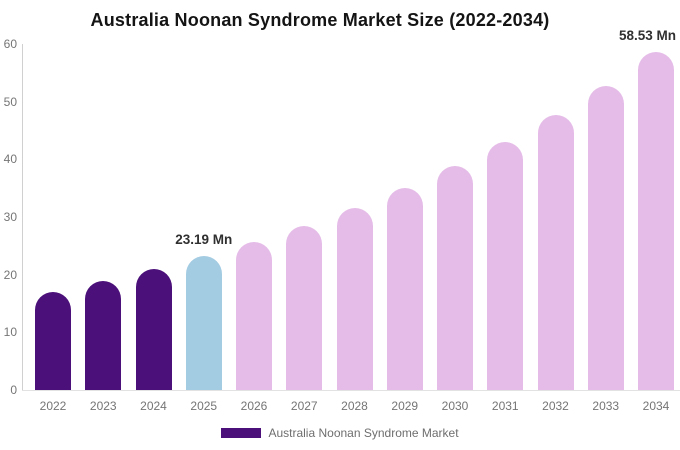 This screenshot has height=450, width=680. I want to click on data-label-2034: 58.53 Mn, so click(647, 36).